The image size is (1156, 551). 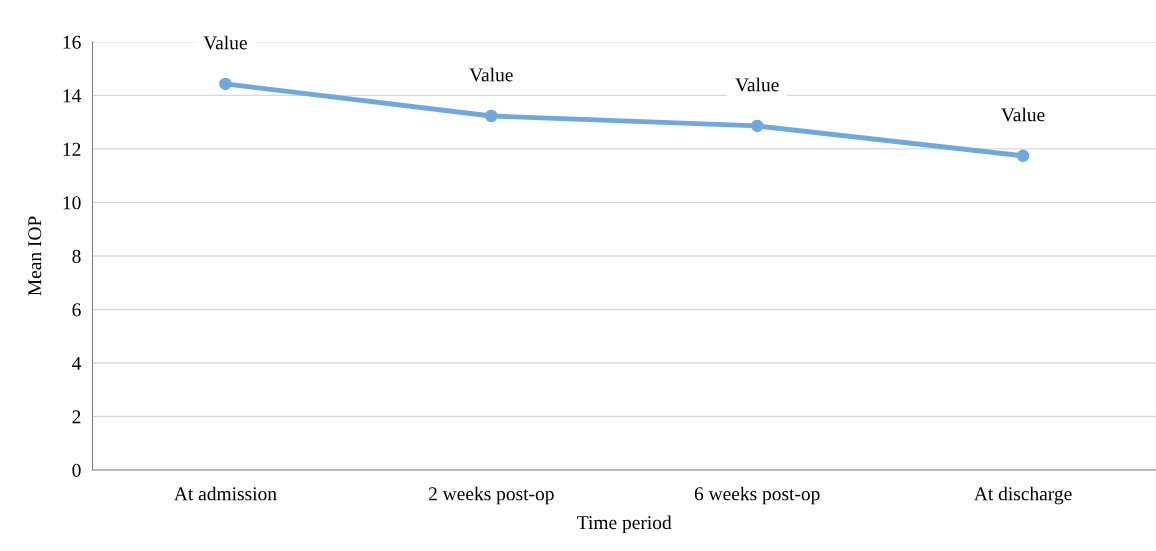 What do you see at coordinates (35, 256) in the screenshot?
I see `y-axis-title: Mean IOP` at bounding box center [35, 256].